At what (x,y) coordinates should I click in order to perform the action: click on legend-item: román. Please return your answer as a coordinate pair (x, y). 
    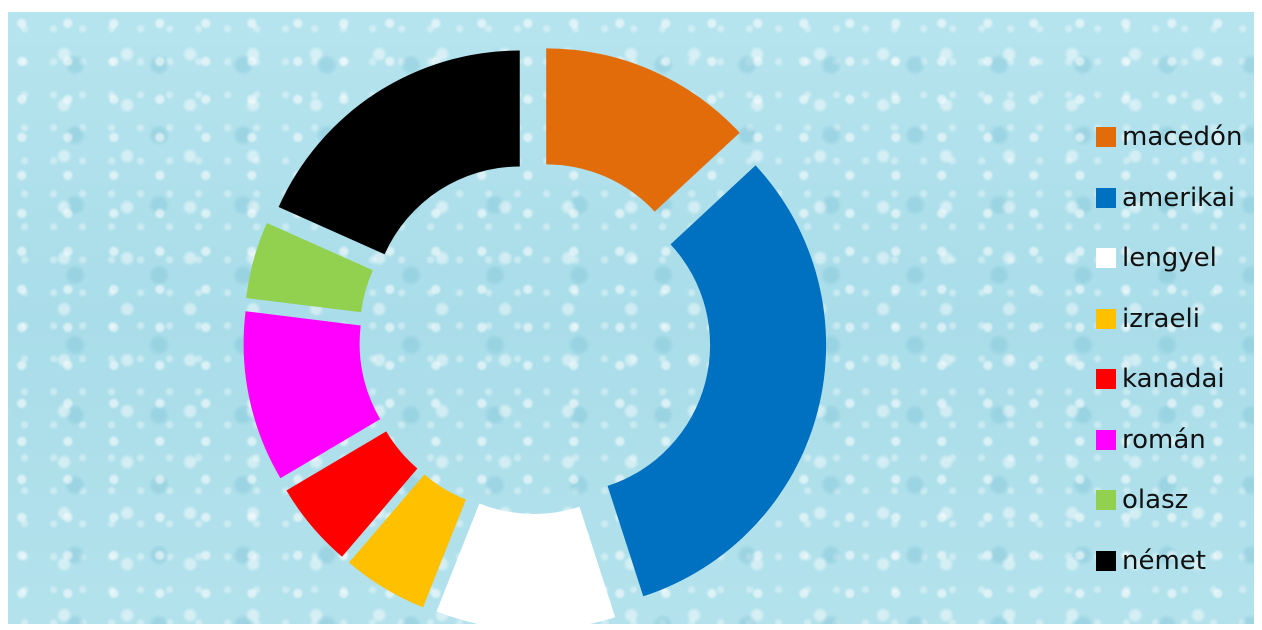
    Looking at the image, I should click on (1169, 440).